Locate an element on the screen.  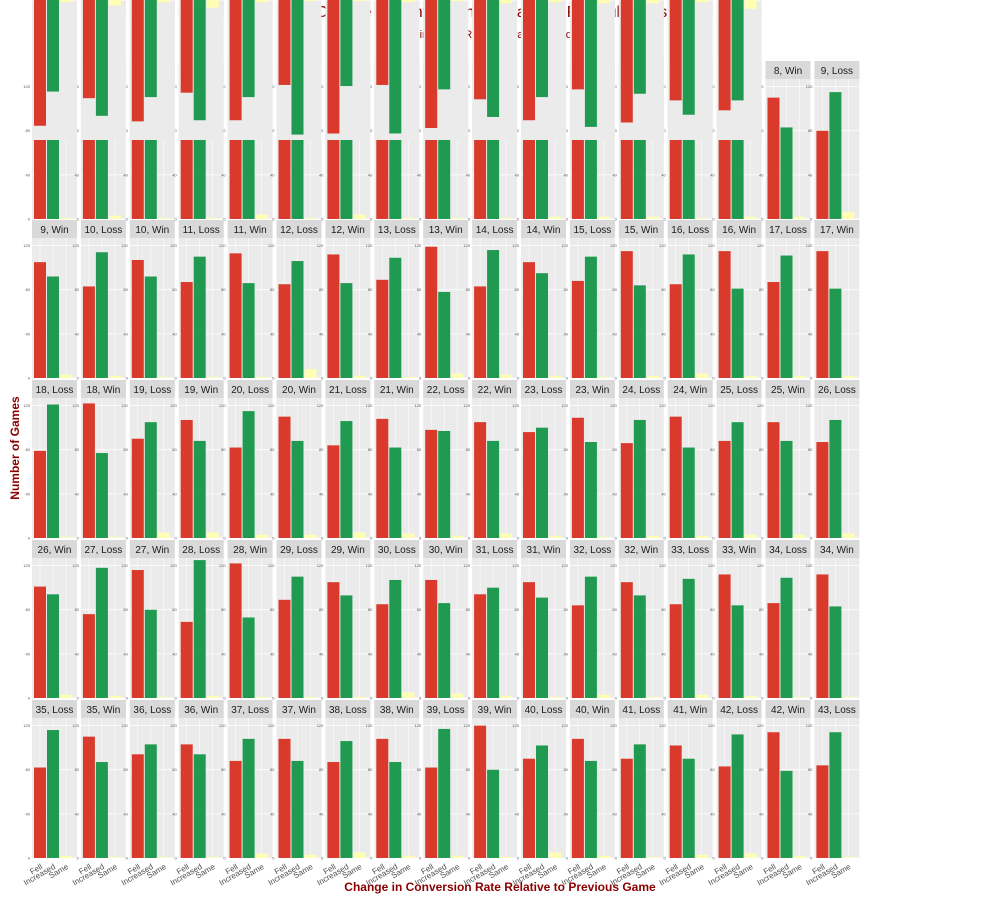
facet-panel: 27, Win 0 40 80 120 is located at coordinates (148, 620).